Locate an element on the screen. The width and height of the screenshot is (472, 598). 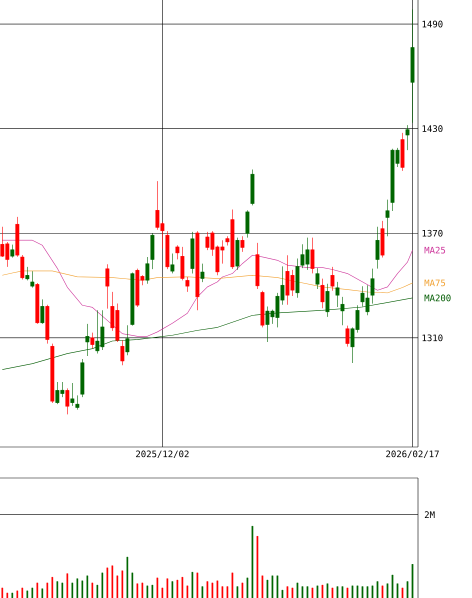
x-tick-label: 2025/12/02 is located at coordinates (162, 454).